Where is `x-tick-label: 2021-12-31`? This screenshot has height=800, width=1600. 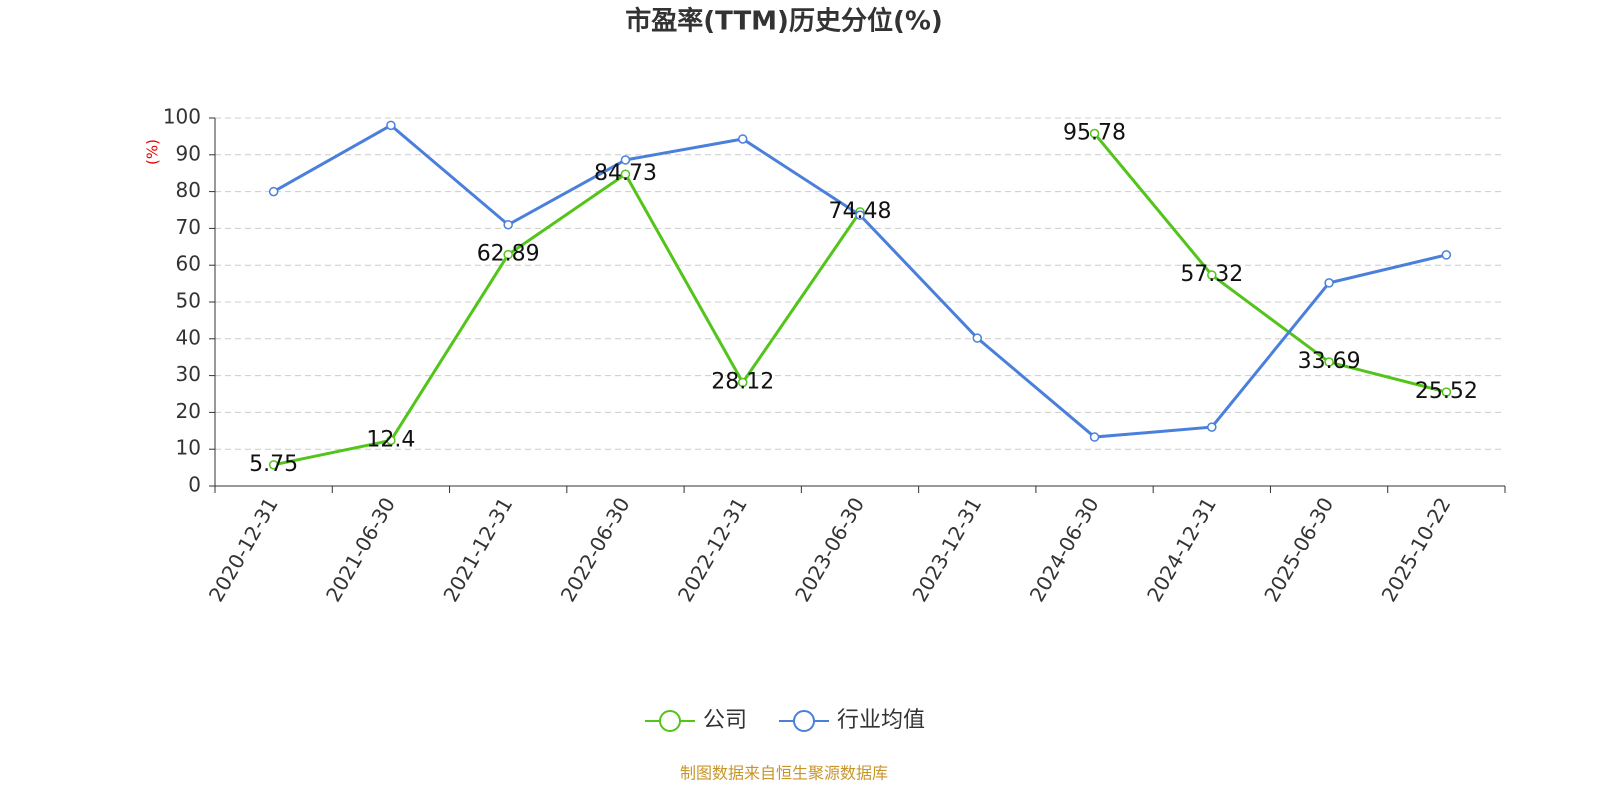 x-tick-label: 2021-12-31 is located at coordinates (477, 549).